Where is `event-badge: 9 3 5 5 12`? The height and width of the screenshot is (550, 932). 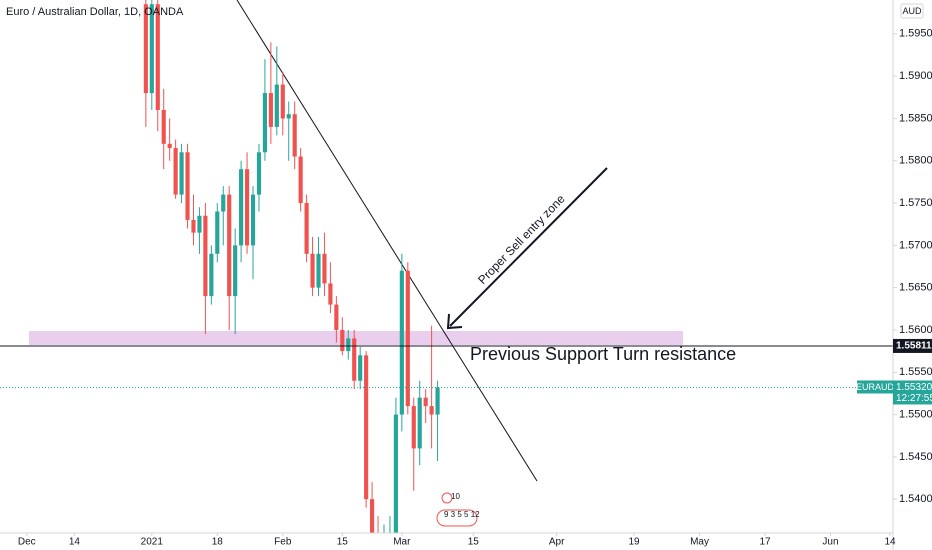
event-badge: 9 3 5 5 12 is located at coordinates (462, 514).